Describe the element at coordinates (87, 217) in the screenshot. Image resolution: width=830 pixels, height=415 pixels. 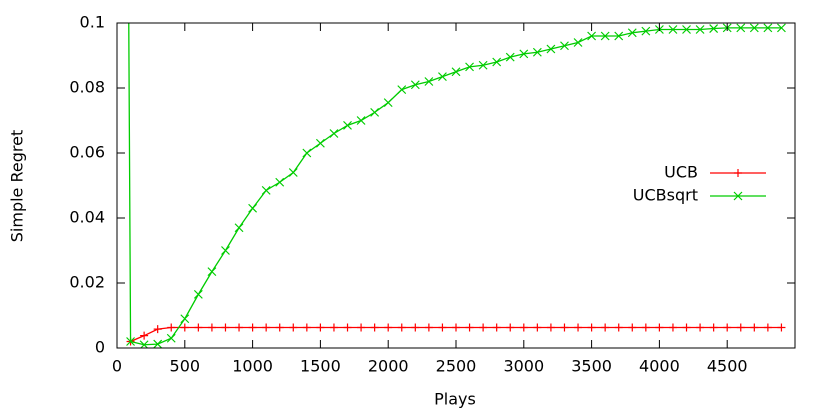
I see `y-tick-label: 0.04` at that location.